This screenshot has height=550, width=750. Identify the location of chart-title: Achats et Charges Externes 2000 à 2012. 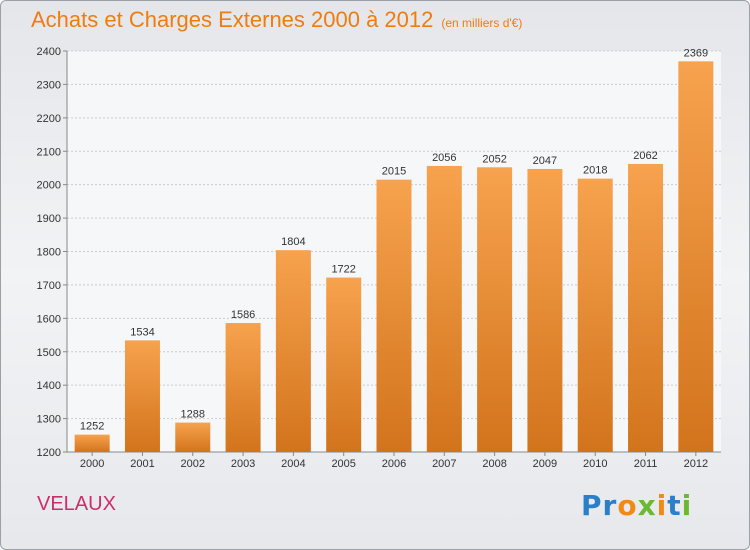
(232, 19).